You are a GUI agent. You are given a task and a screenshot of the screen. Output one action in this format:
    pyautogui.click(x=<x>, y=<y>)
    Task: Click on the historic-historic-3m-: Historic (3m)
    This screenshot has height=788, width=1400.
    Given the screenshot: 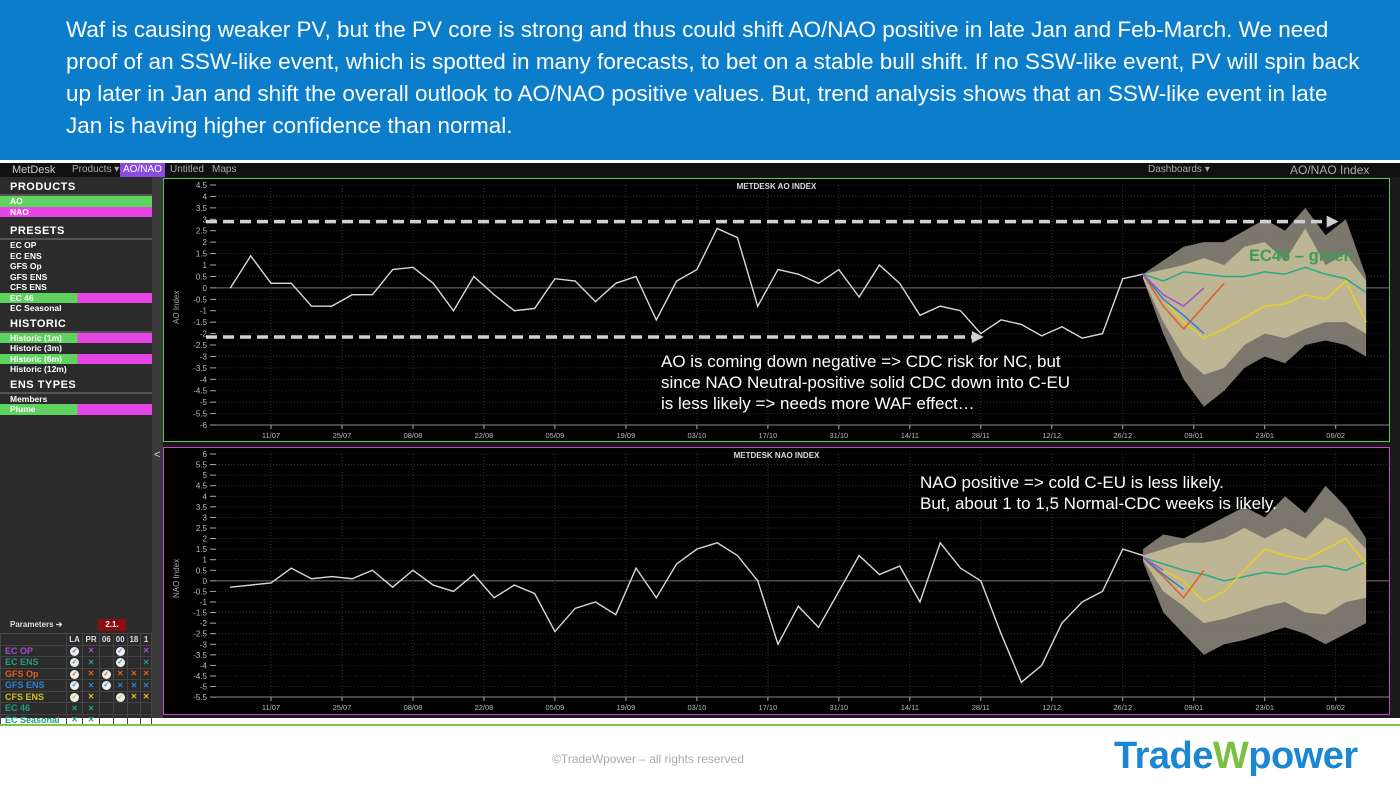 What is the action you would take?
    pyautogui.click(x=36, y=348)
    